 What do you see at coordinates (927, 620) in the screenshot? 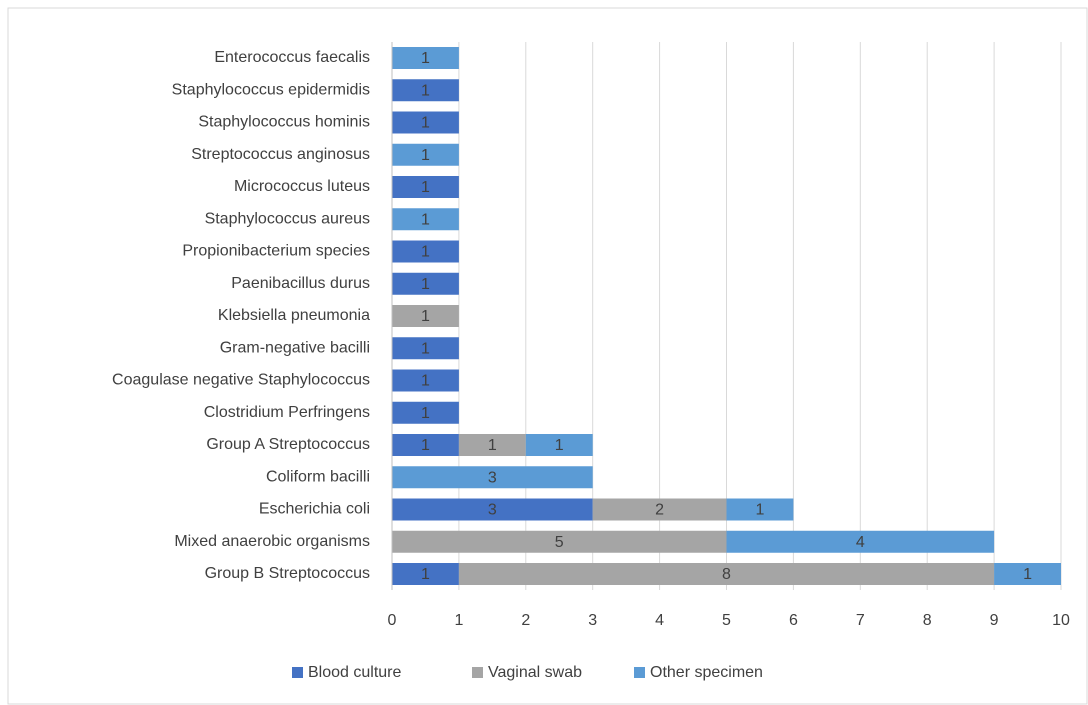
I see `x-tick-label: 8` at bounding box center [927, 620].